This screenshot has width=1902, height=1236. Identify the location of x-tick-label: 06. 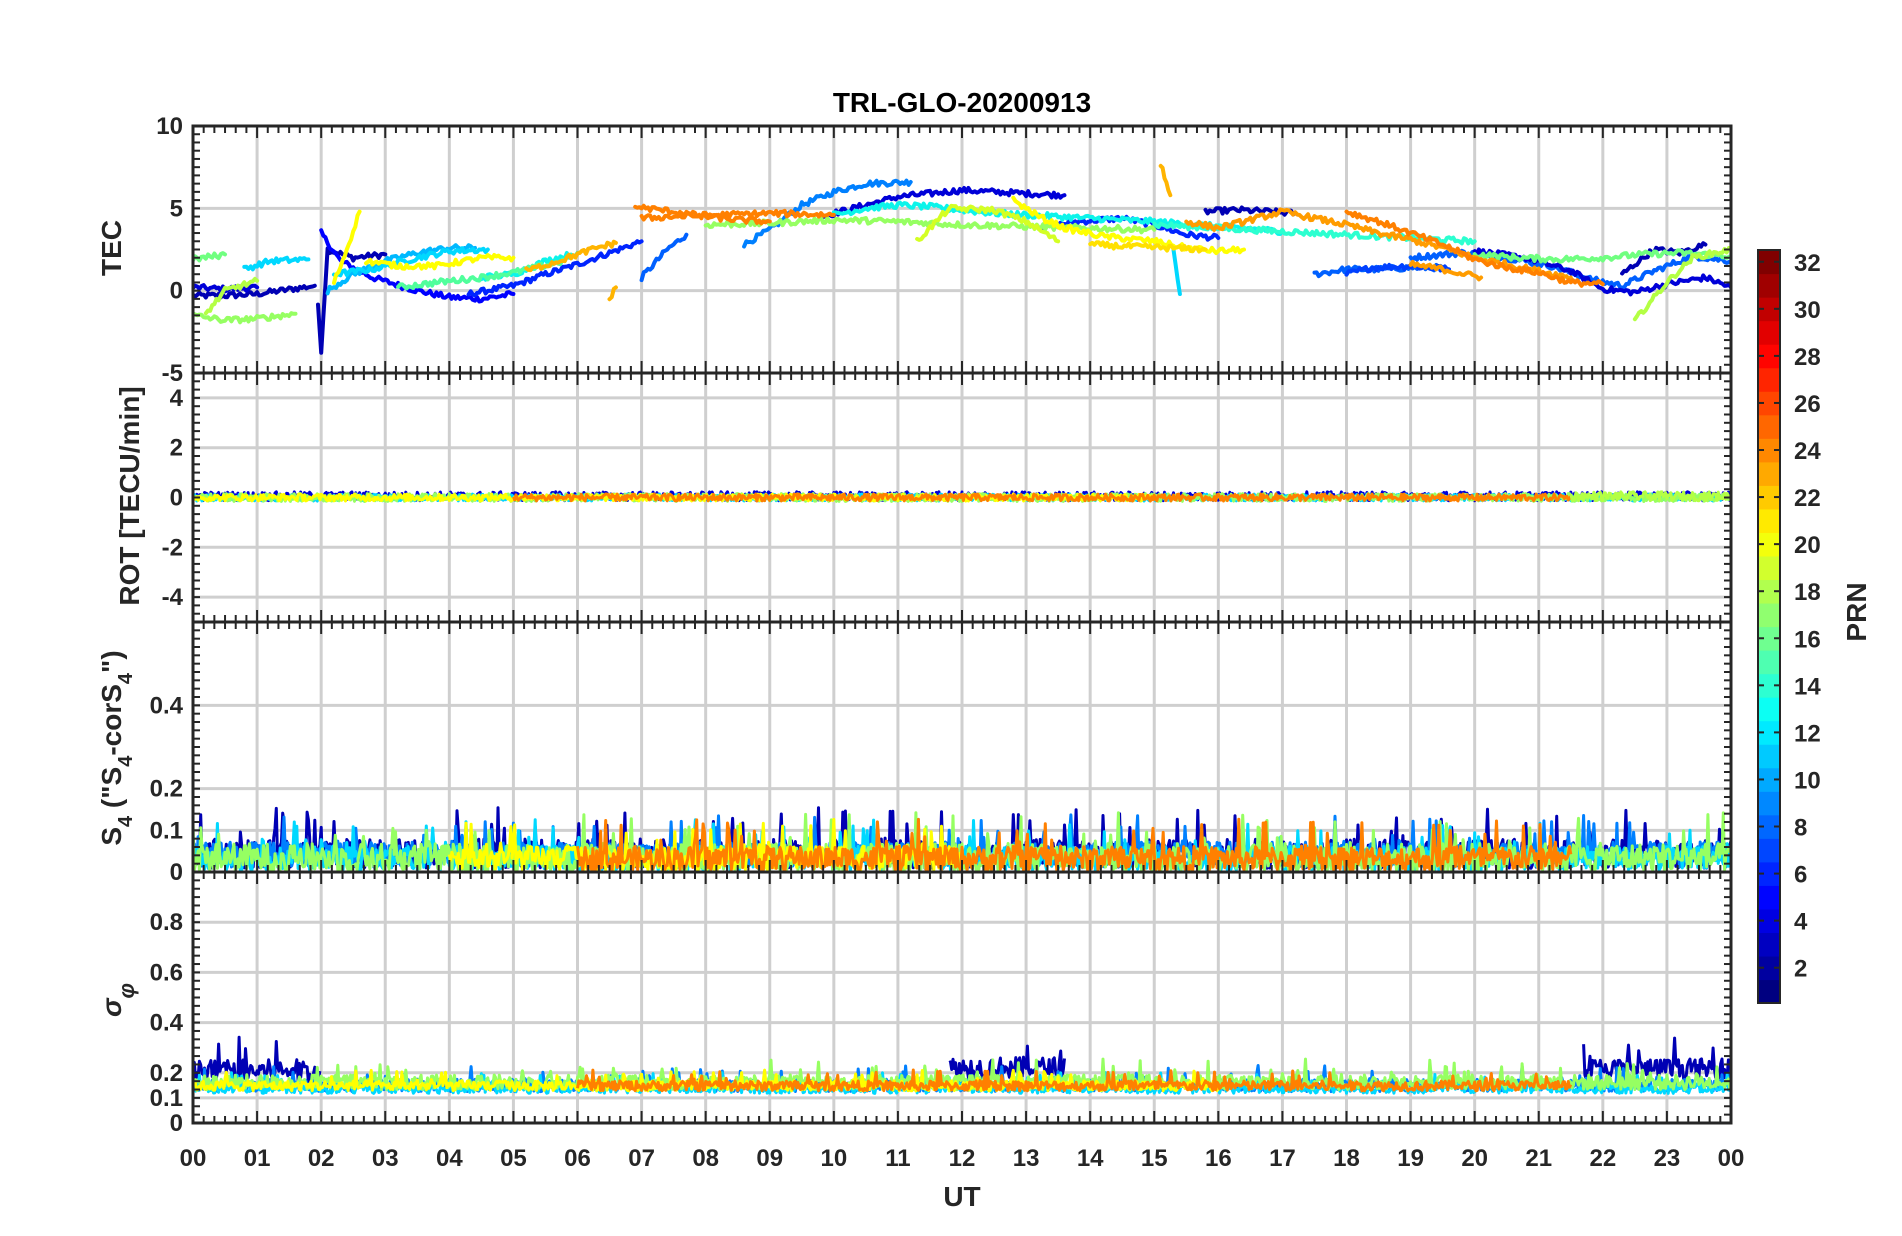
(577, 1158).